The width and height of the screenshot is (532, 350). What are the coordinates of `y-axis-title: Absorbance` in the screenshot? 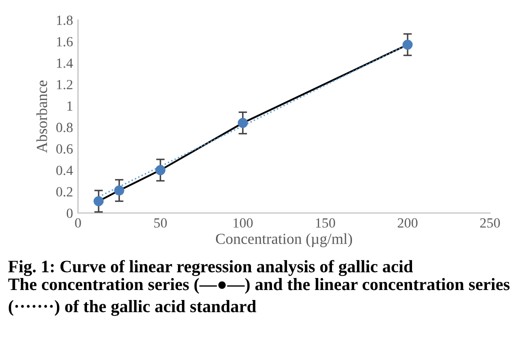 It's located at (42, 116).